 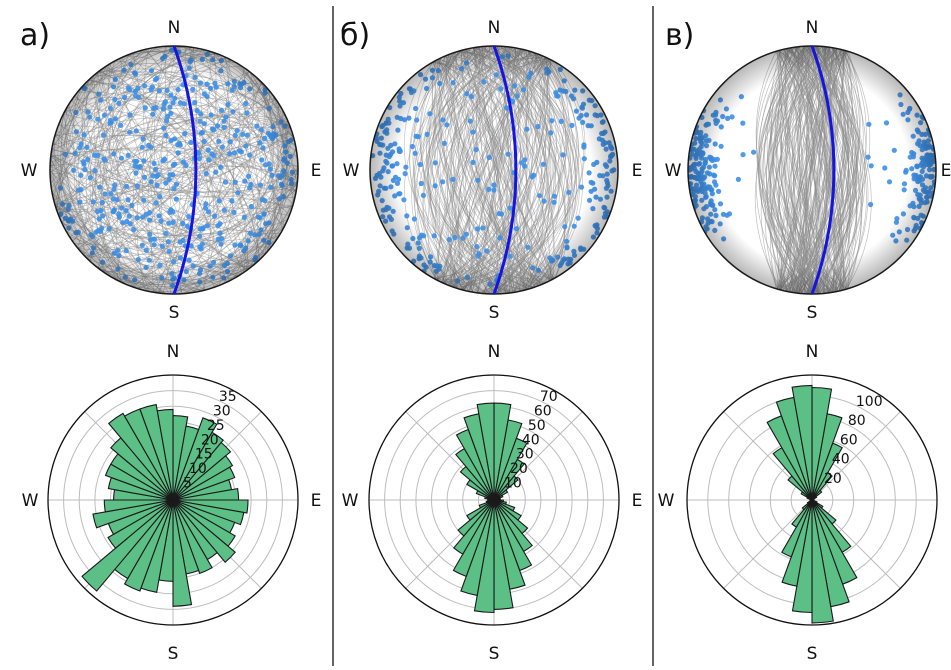 I want to click on rose-b-tick-label: 10, so click(x=513, y=484).